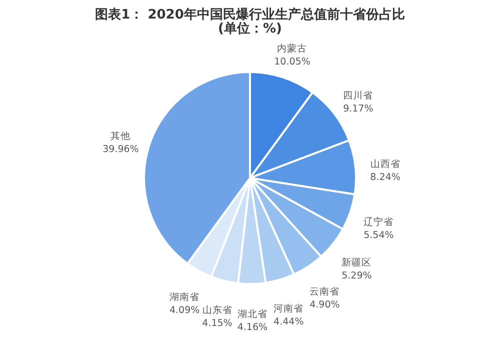 The width and height of the screenshot is (500, 362). I want to click on data-label: 39.96%, so click(120, 149).